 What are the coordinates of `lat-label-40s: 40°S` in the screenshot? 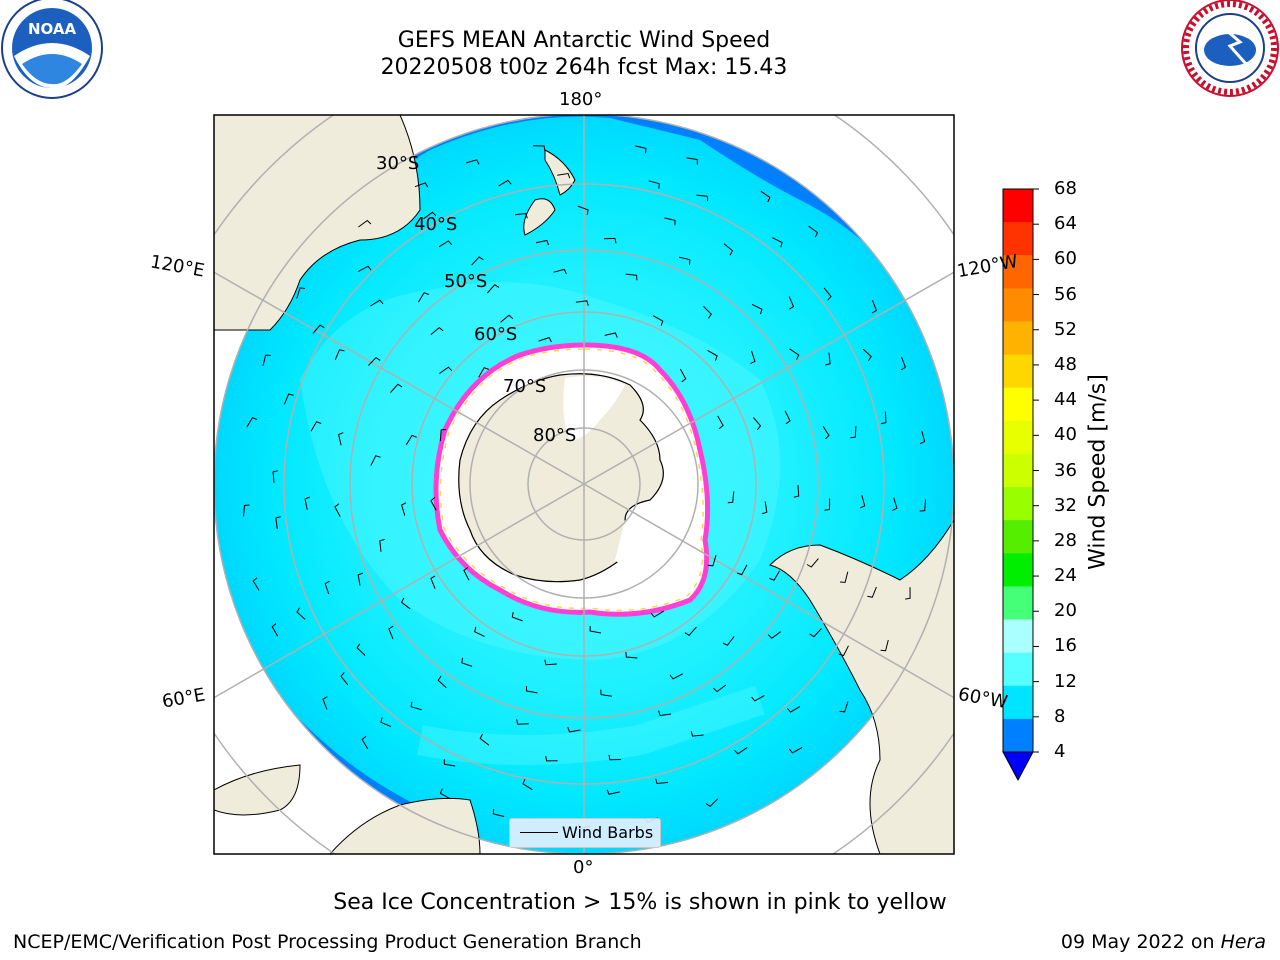 It's located at (436, 224).